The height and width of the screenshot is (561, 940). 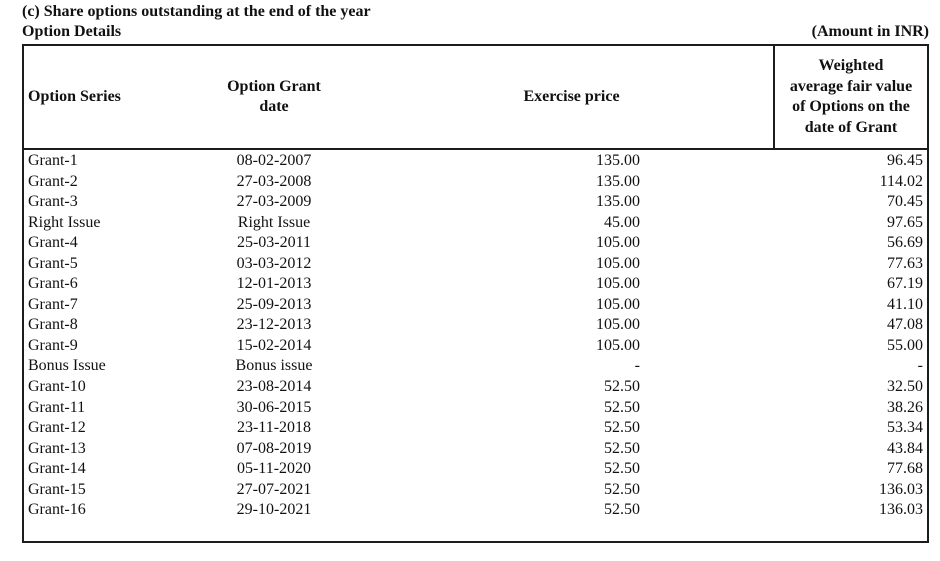 What do you see at coordinates (57, 489) in the screenshot?
I see `option-series-cell: Grant-15` at bounding box center [57, 489].